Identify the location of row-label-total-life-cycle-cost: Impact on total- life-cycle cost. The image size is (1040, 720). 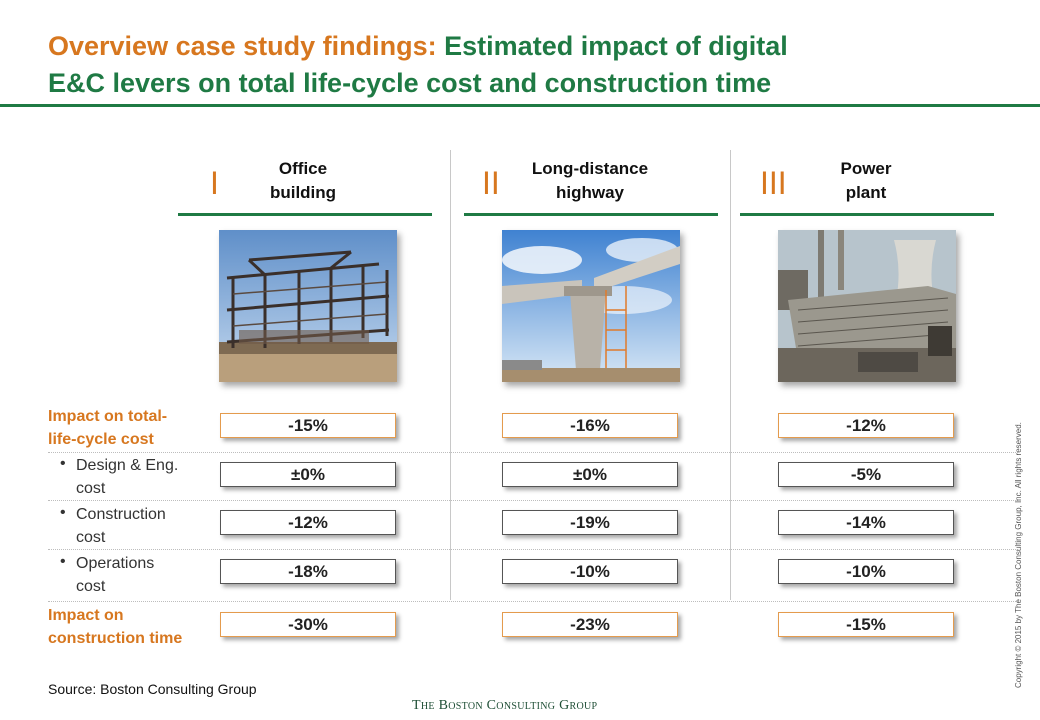
(107, 428).